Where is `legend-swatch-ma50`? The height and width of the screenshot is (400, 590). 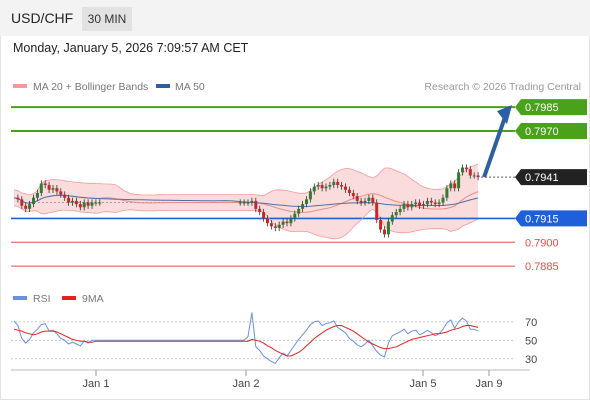 legend-swatch-ma50 is located at coordinates (163, 86).